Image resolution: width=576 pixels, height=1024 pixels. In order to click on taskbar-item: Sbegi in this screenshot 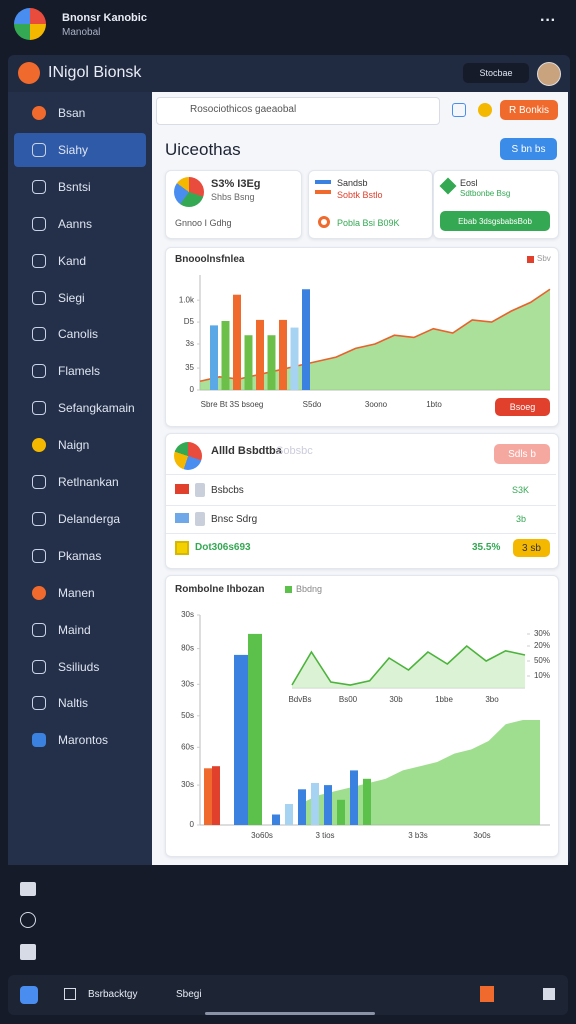, I will do `click(189, 994)`.